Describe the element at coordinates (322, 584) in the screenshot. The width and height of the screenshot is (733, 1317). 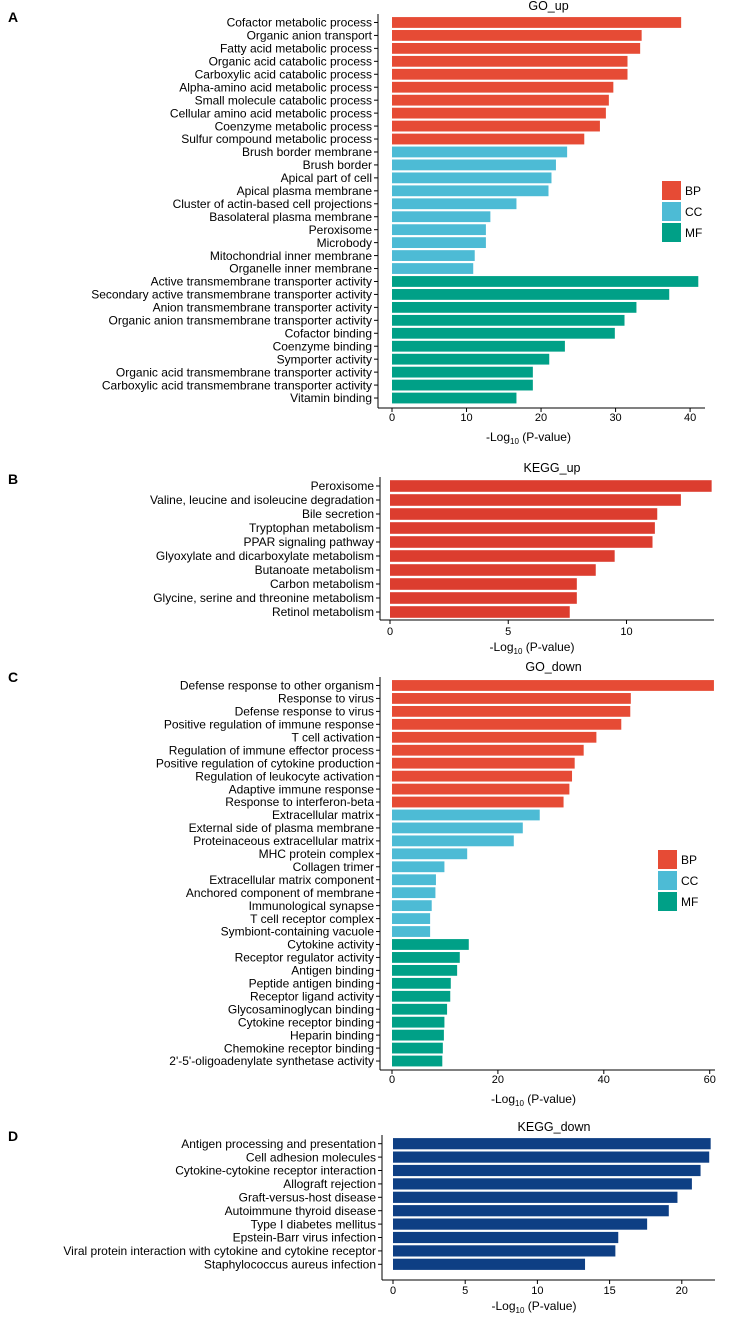
I see `category-label: Carbon metabolism` at that location.